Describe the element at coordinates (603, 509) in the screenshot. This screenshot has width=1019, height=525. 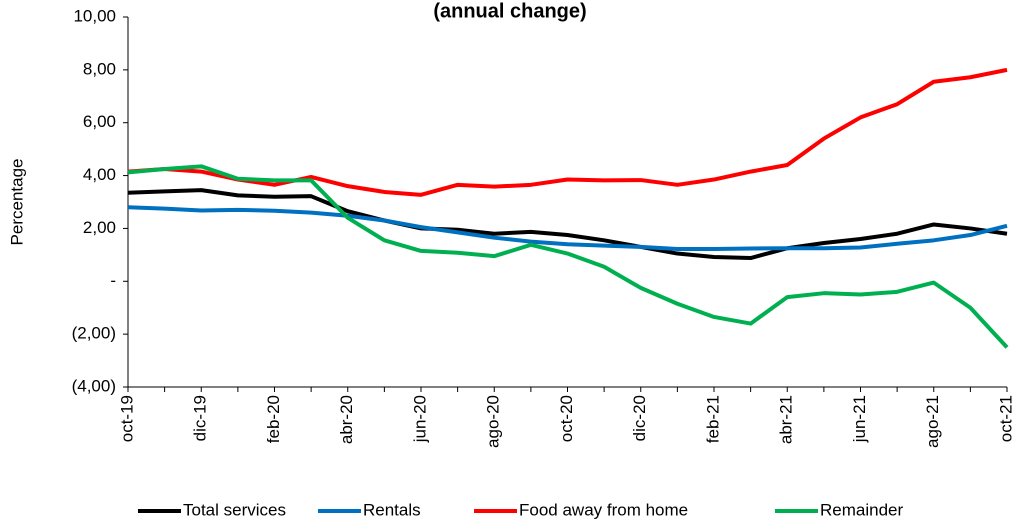
I see `legend-label: Food away from home` at that location.